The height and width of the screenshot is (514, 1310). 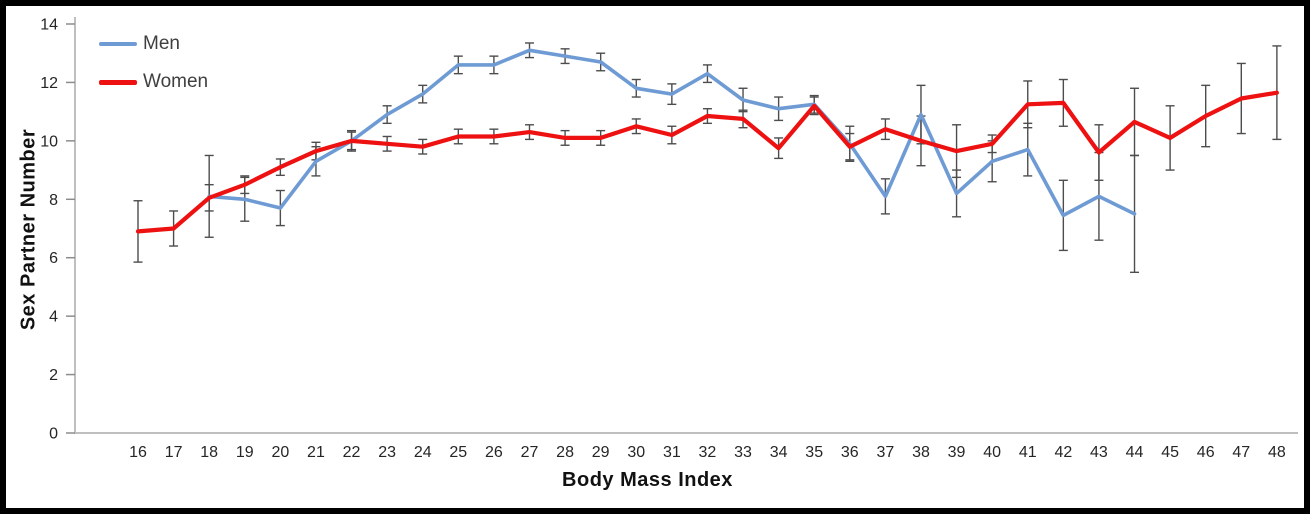 What do you see at coordinates (209, 452) in the screenshot?
I see `x-tick-label: 18` at bounding box center [209, 452].